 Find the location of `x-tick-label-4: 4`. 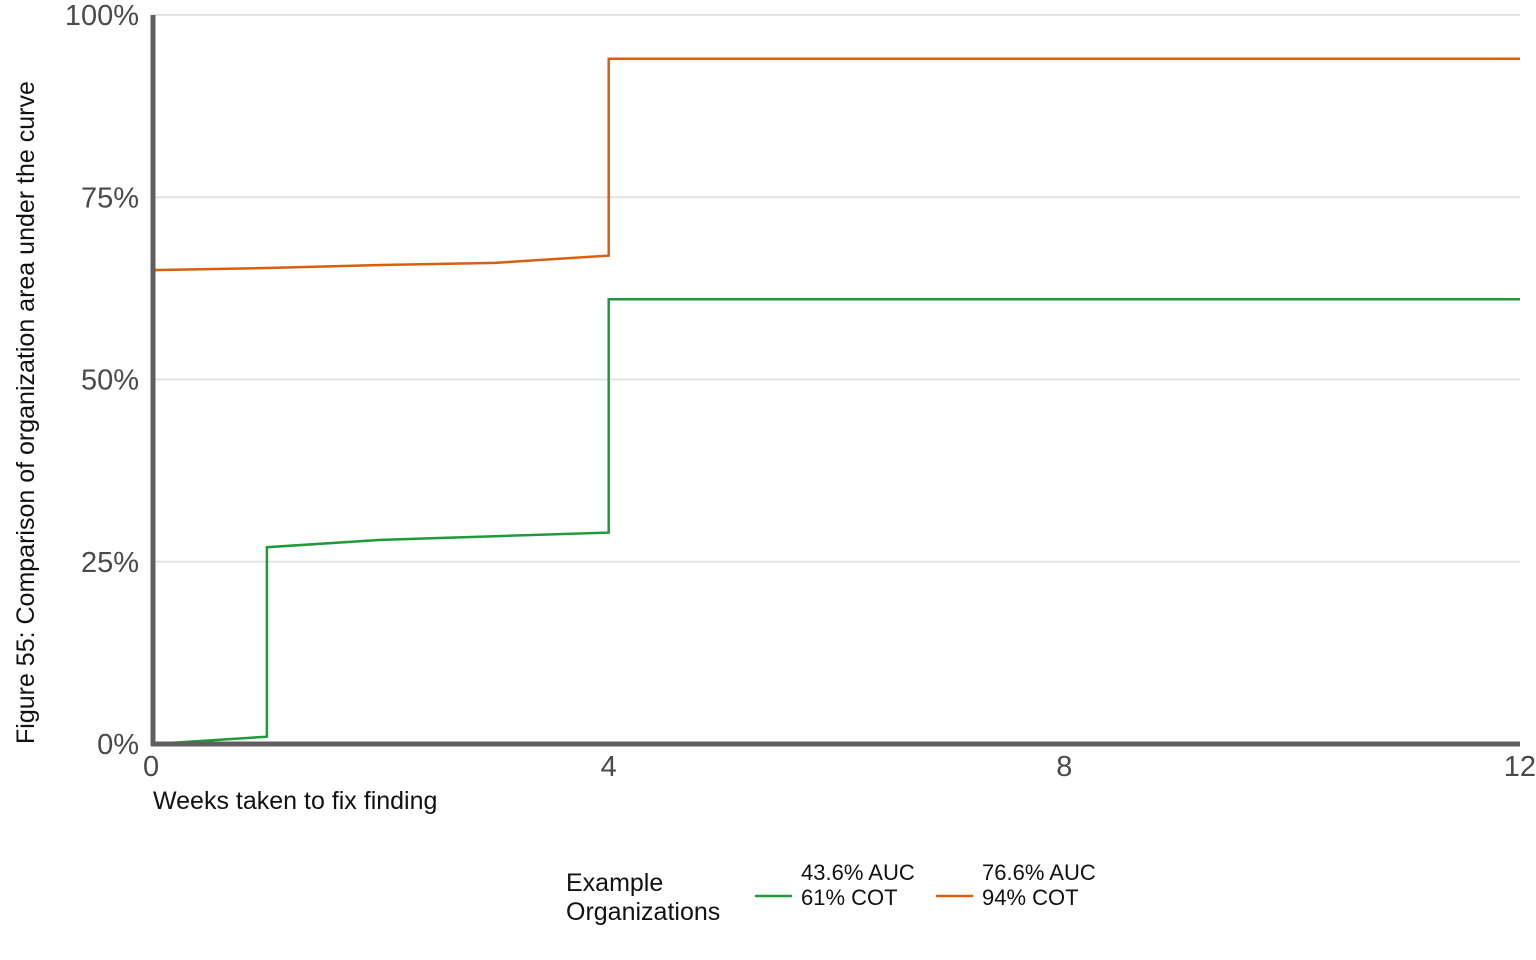

x-tick-label-4: 4 is located at coordinates (609, 767).